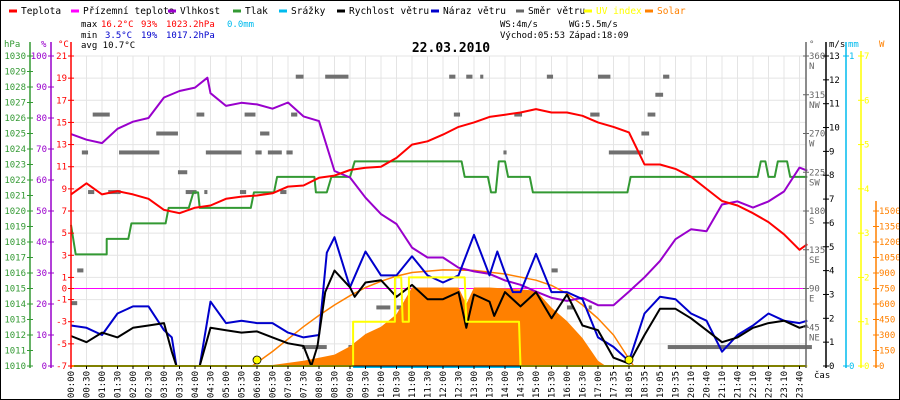 This screenshot has width=900, height=400. Describe the element at coordinates (240, 25) in the screenshot. I see `rain-total: 0.0mm` at that location.